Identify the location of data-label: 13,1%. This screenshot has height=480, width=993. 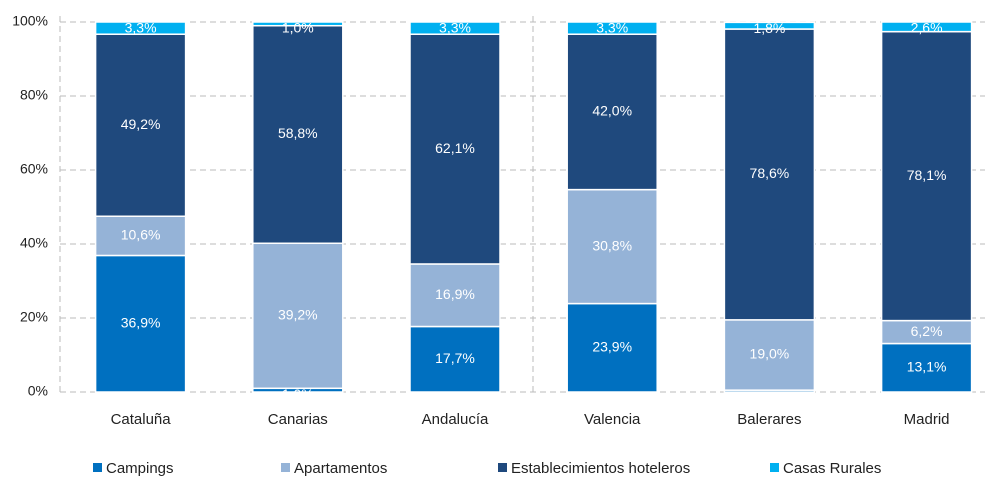
(927, 366).